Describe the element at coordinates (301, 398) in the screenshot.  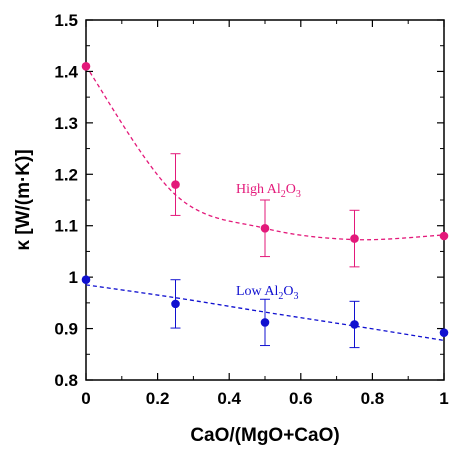
I see `x-tick-label: 0.6` at that location.